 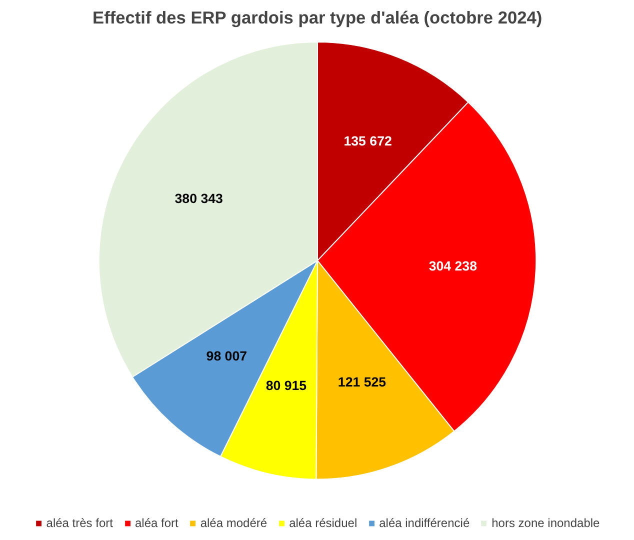 I want to click on data-label: 135 672, so click(x=368, y=141).